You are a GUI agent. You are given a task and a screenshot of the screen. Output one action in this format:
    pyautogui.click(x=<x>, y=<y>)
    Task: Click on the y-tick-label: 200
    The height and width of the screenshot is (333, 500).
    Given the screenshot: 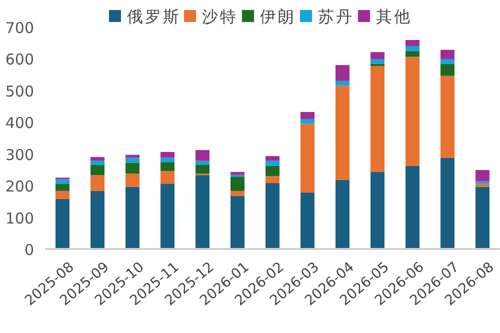 What is the action you would take?
    pyautogui.click(x=19, y=187)
    